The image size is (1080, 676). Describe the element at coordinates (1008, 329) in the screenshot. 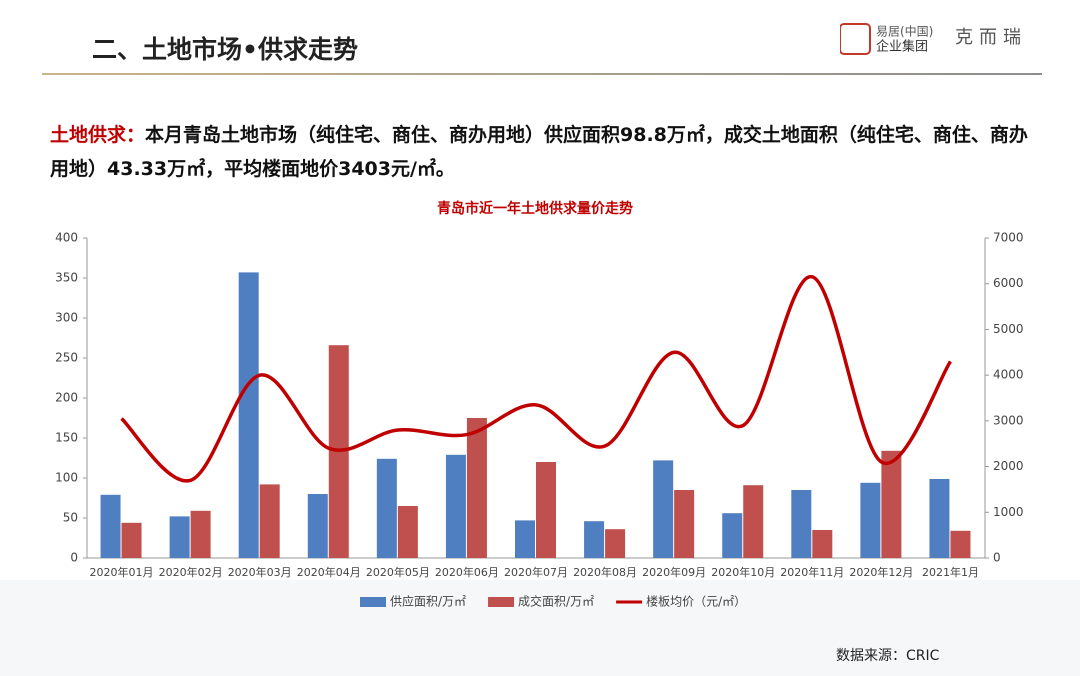

I see `y2-tick-label: 5000` at that location.